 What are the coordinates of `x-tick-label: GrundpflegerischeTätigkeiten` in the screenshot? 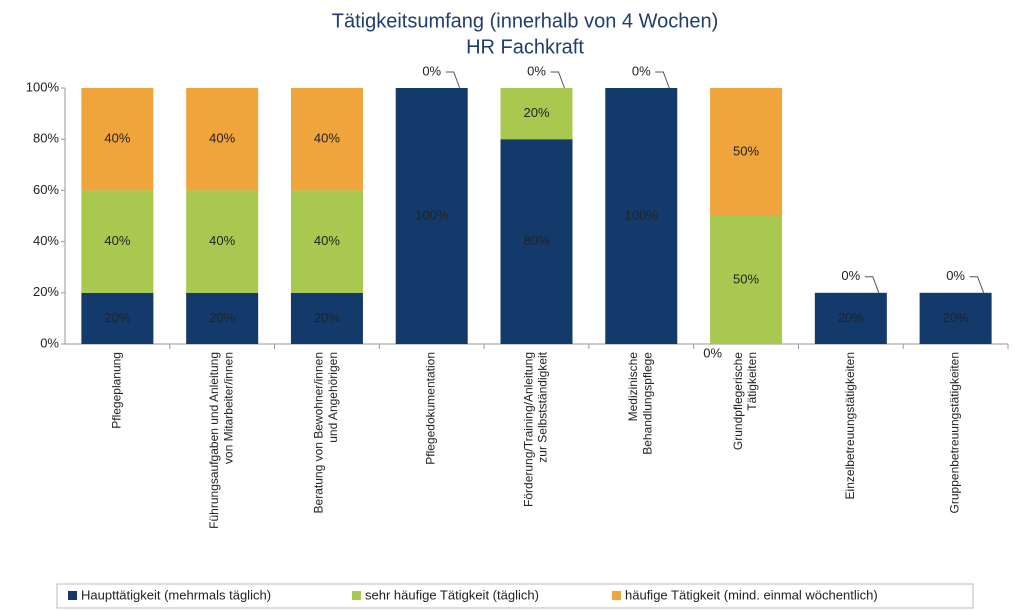 It's located at (745, 401).